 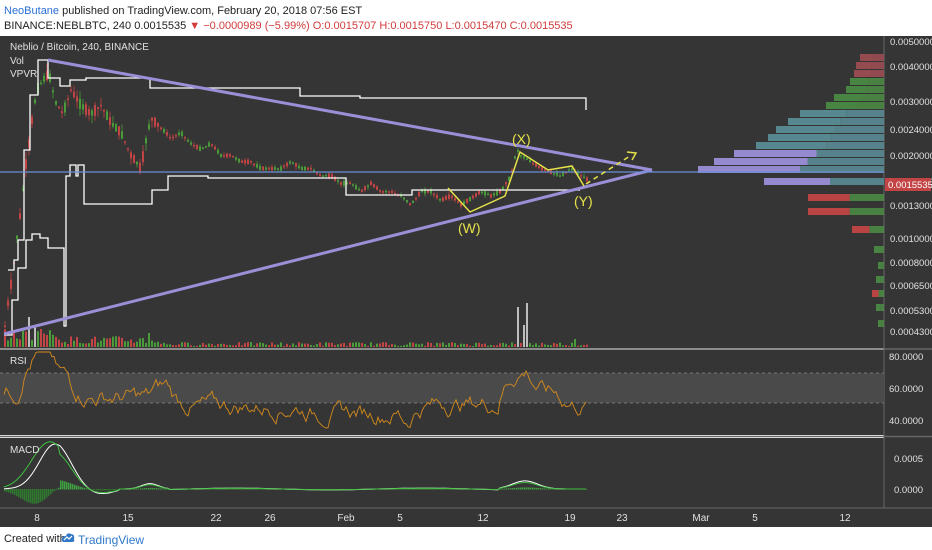 I want to click on price-tick: 0.0030000, so click(x=911, y=102).